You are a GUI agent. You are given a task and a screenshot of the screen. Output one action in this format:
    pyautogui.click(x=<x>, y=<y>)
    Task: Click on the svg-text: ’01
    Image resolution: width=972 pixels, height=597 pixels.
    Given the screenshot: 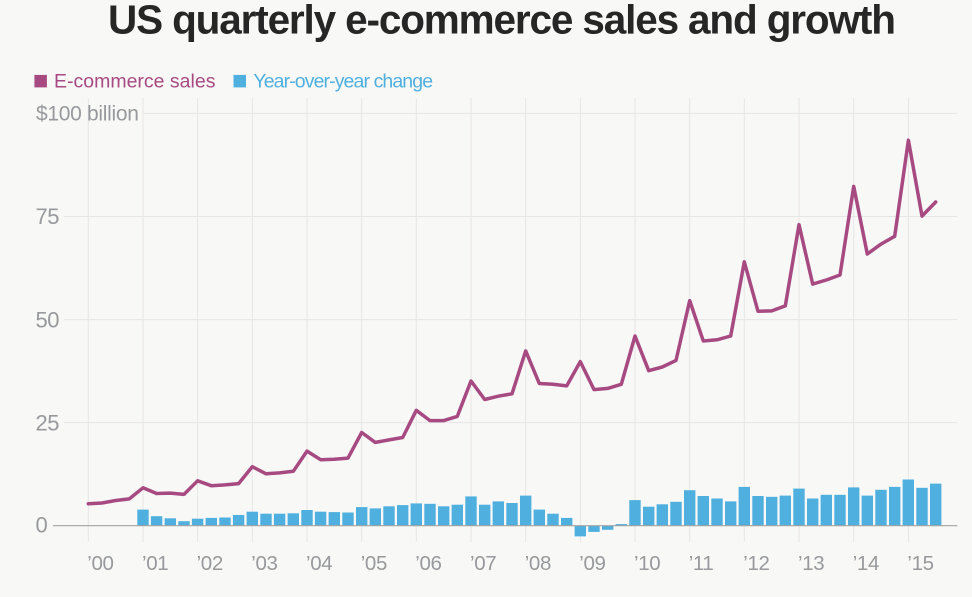 What is the action you would take?
    pyautogui.click(x=155, y=563)
    